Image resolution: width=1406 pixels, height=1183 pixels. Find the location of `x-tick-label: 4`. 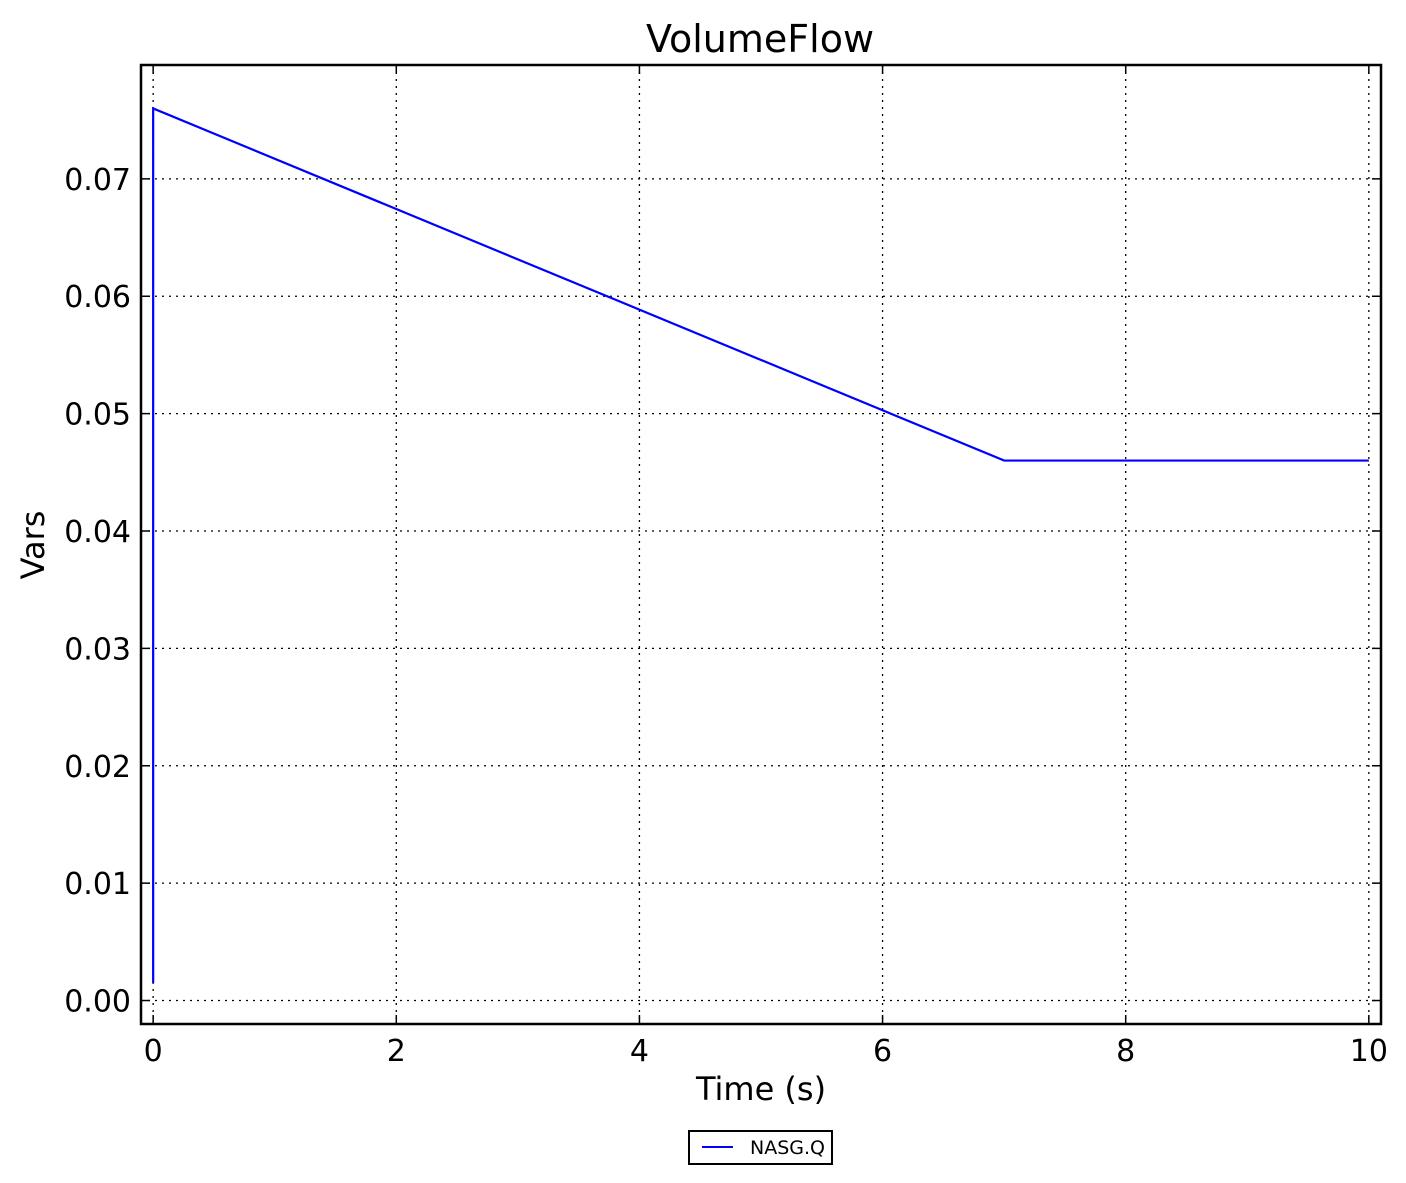

x-tick-label: 4 is located at coordinates (639, 1051).